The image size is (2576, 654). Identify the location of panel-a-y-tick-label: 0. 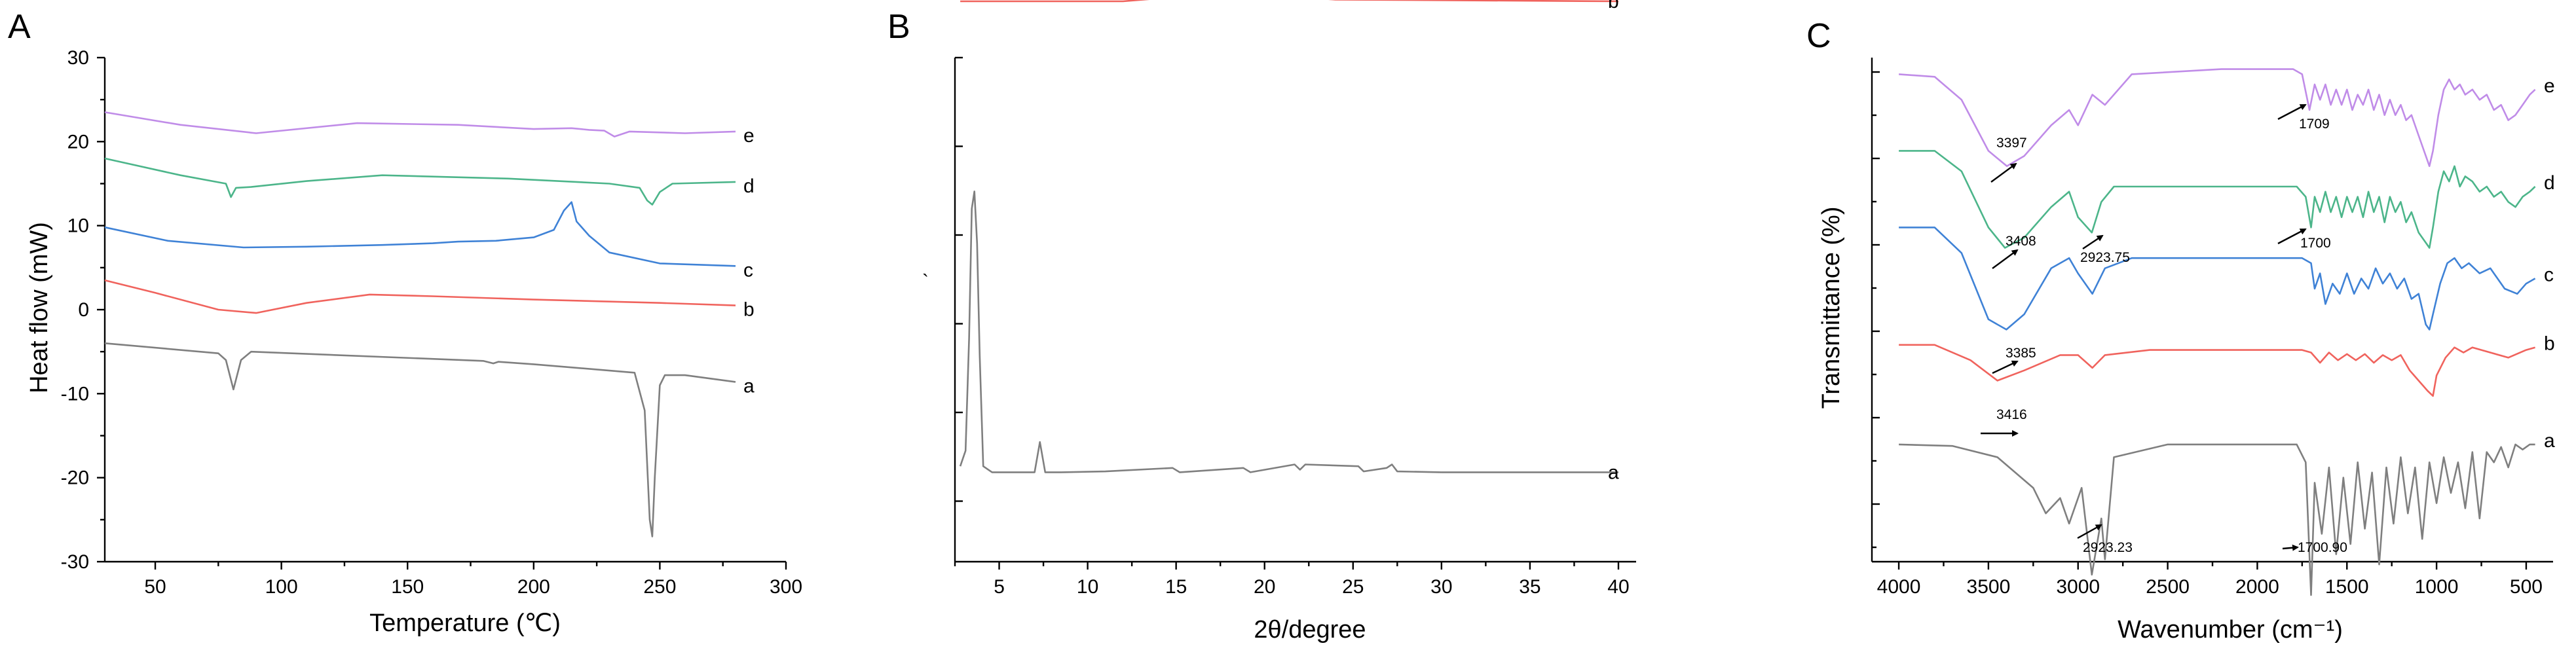
(83, 310).